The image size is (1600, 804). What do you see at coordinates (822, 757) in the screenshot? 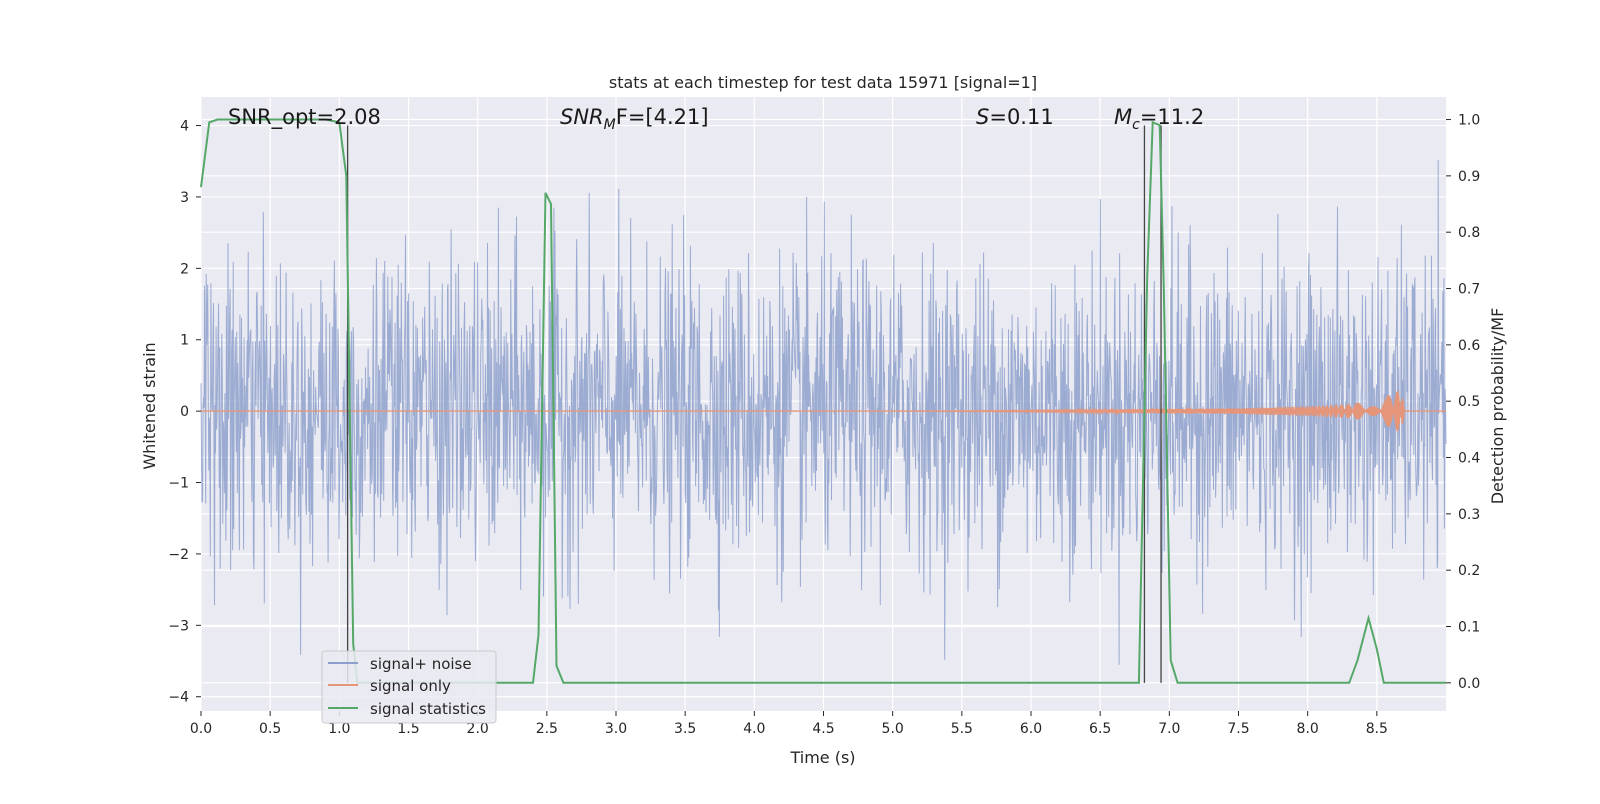
I see `x-axis-label: Time (s)` at bounding box center [822, 757].